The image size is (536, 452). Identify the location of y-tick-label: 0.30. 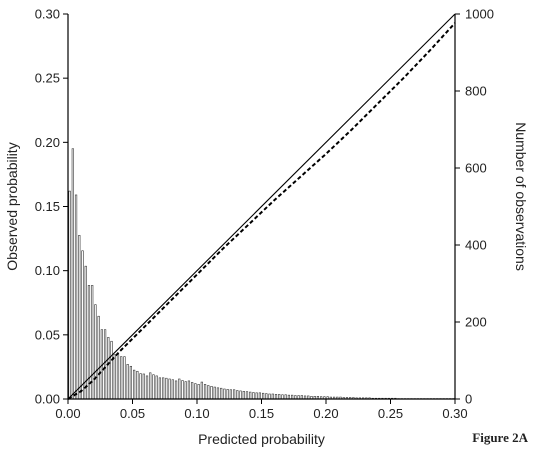
(47, 14).